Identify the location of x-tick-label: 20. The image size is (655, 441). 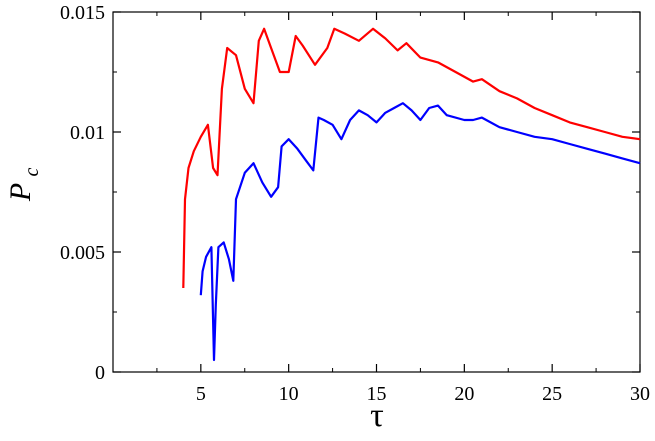
(464, 394).